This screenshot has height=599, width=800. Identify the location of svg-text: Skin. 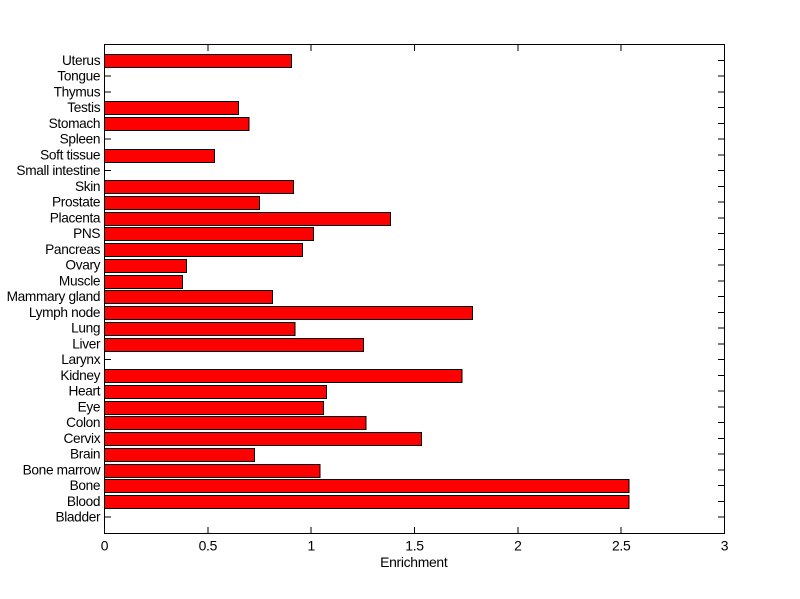
(87, 186).